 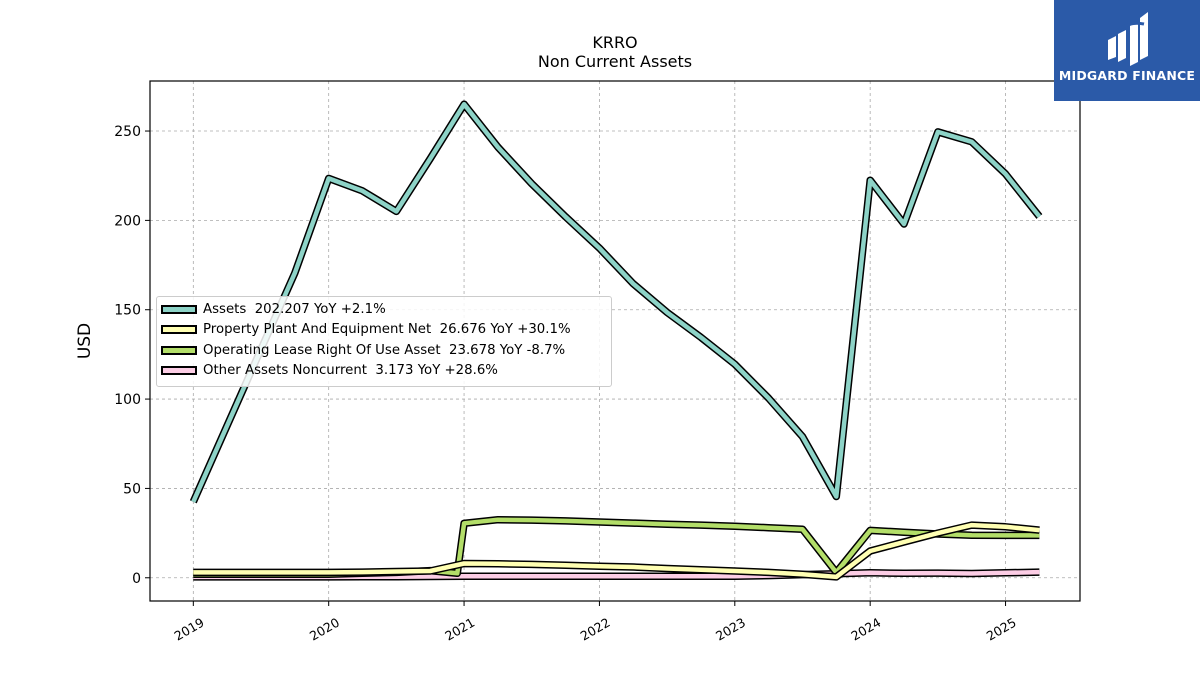 I want to click on x-axis: 2019 2020 2021 2022 2023 2024 2025, so click(x=595, y=622).